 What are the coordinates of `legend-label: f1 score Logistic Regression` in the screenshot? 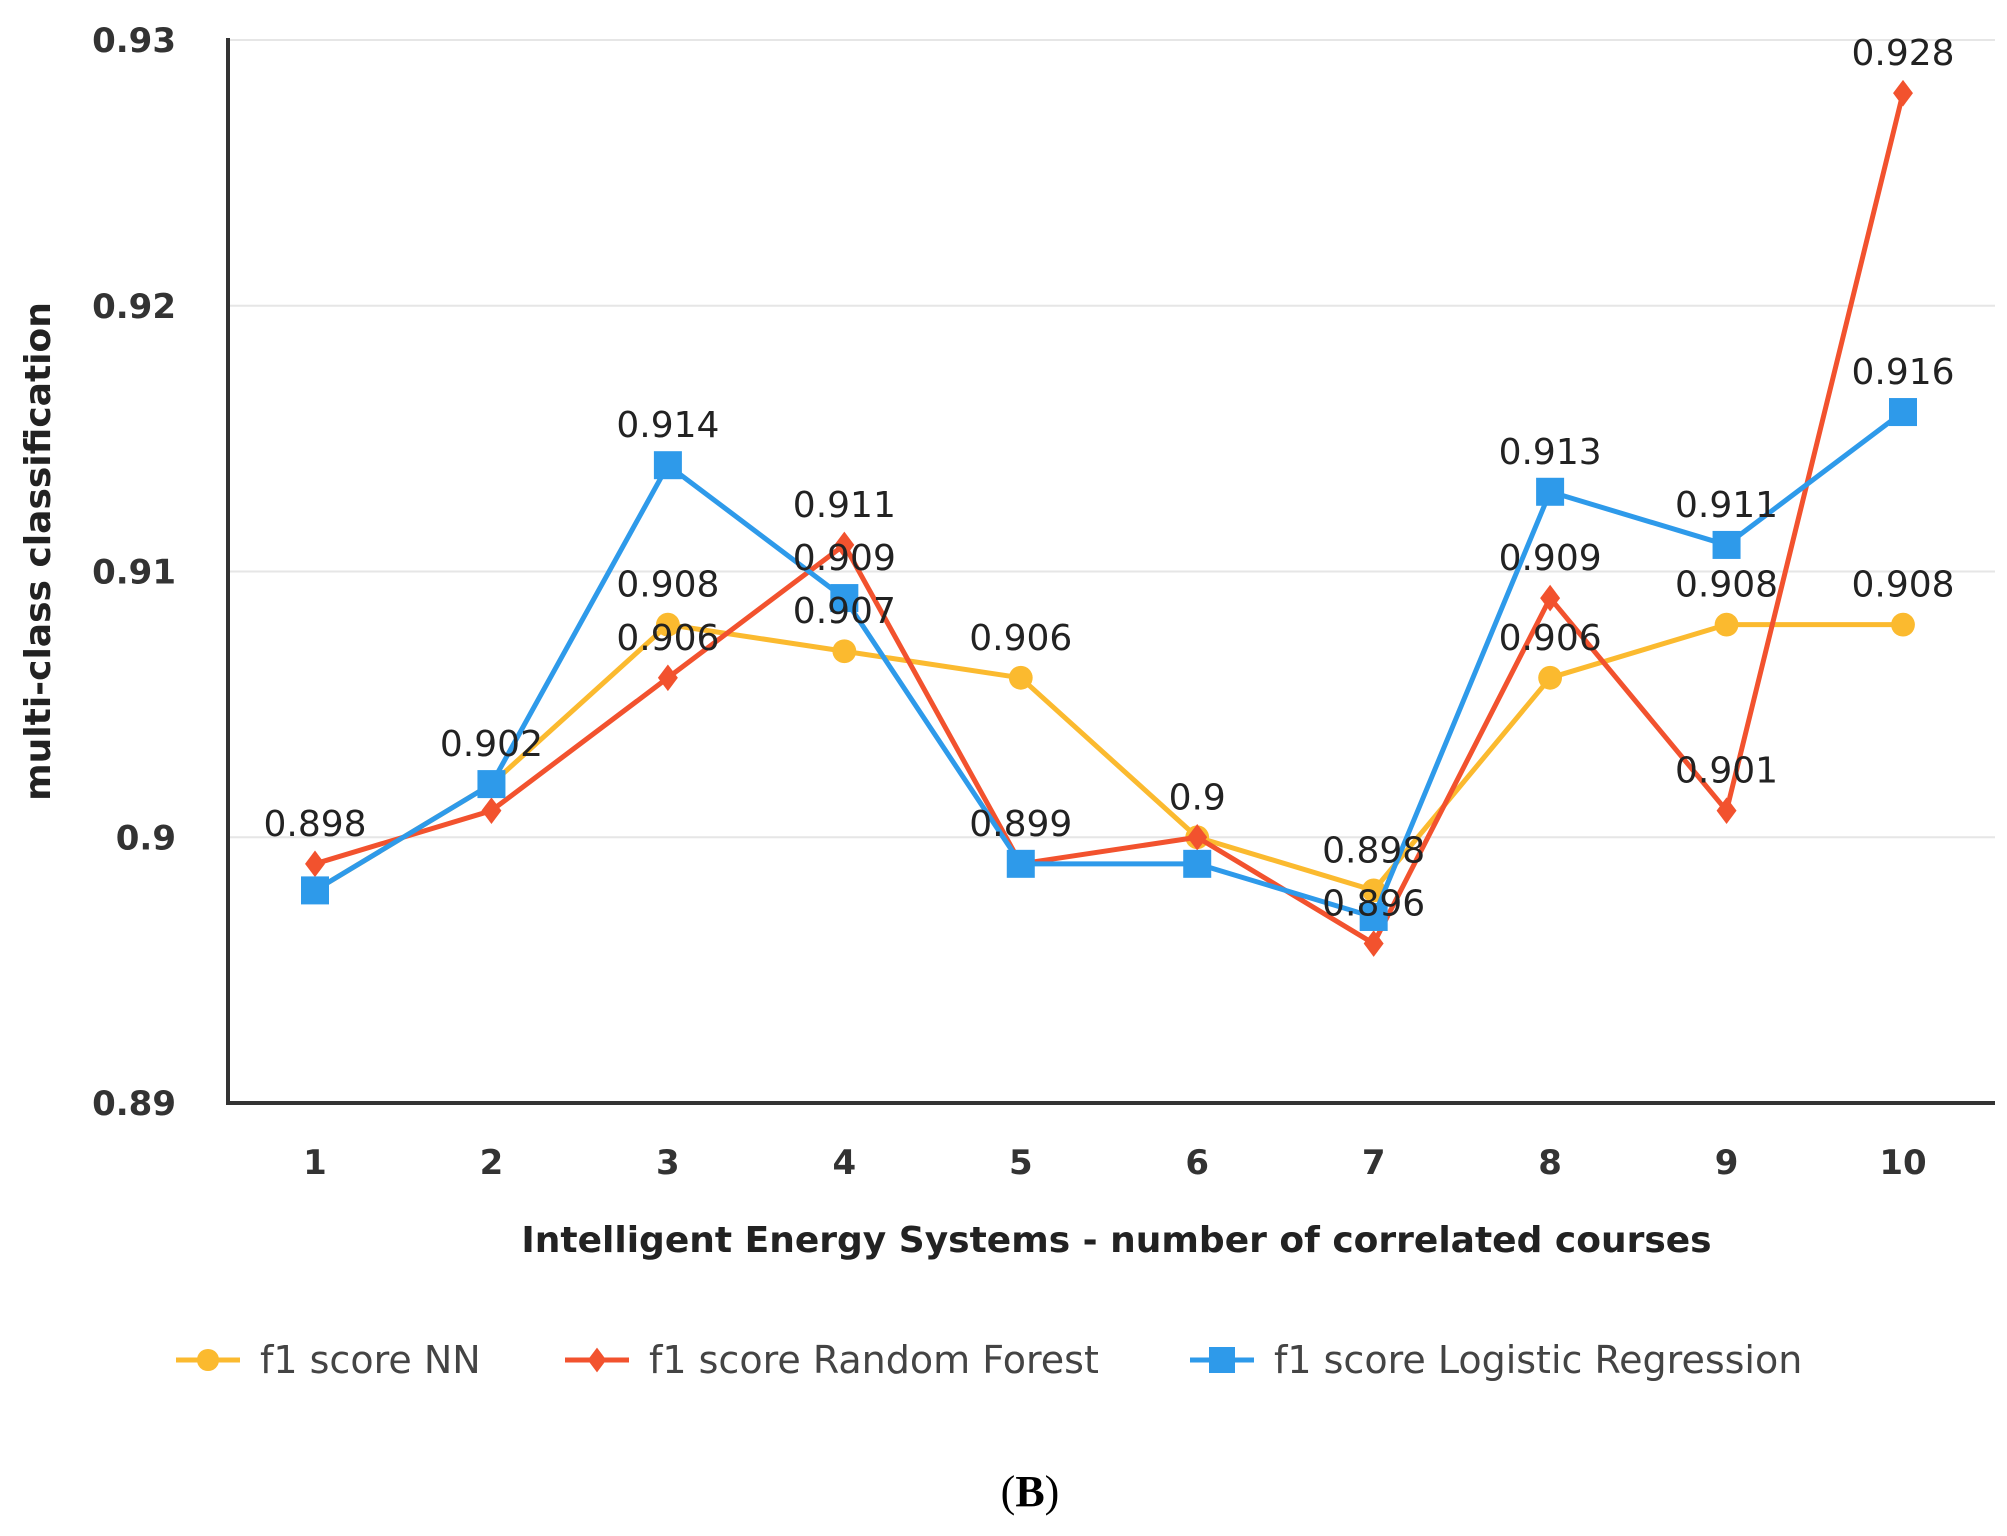 It's located at (1538, 1360).